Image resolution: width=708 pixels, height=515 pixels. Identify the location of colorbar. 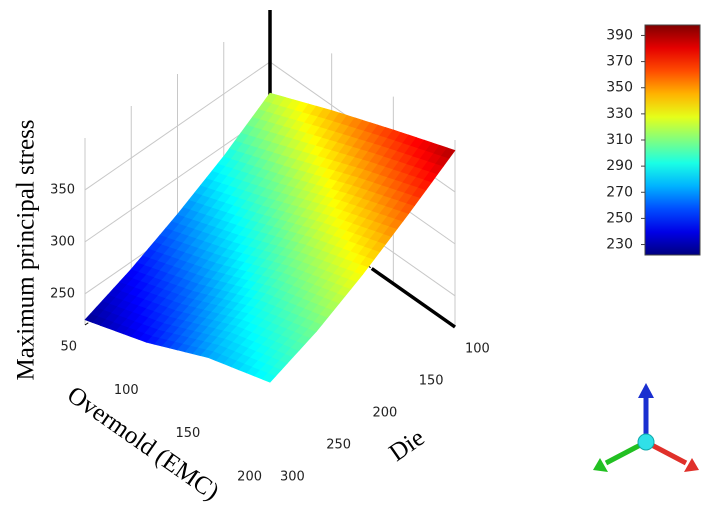
(672, 140).